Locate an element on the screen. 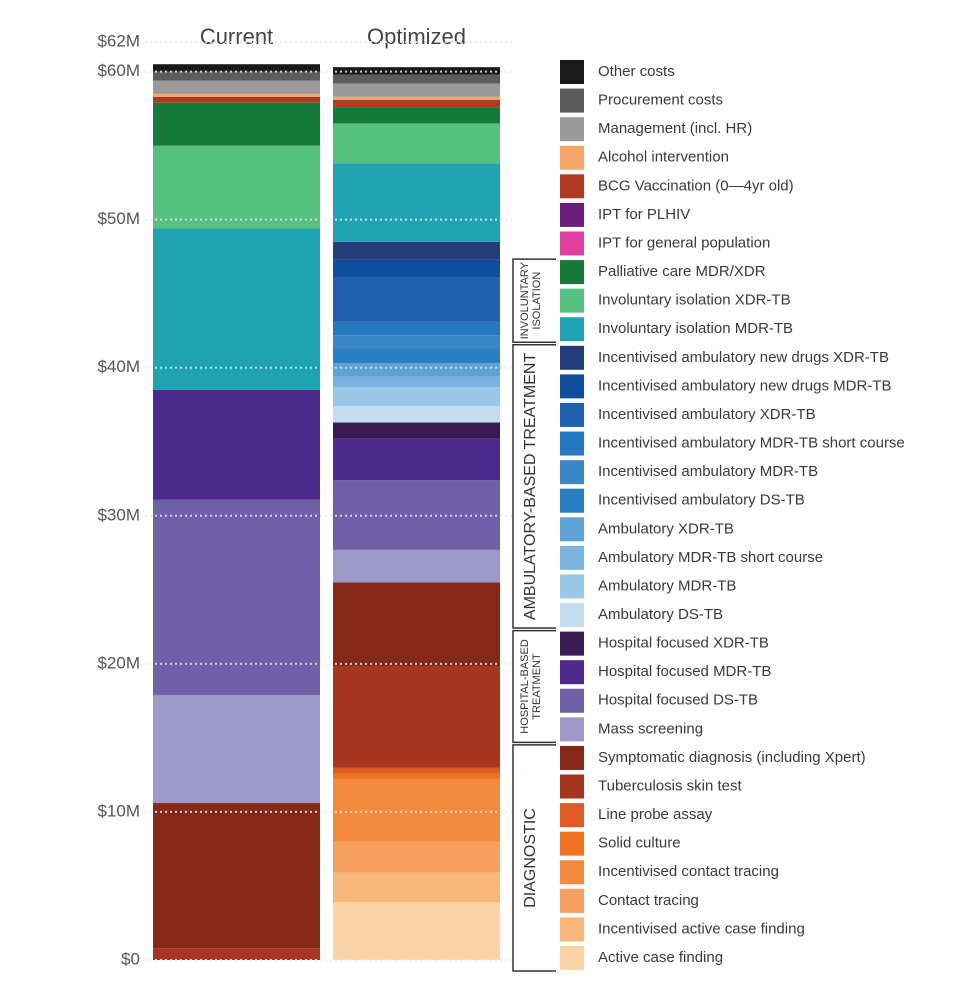  group-label-line: DIAGNOSTIC is located at coordinates (530, 858).